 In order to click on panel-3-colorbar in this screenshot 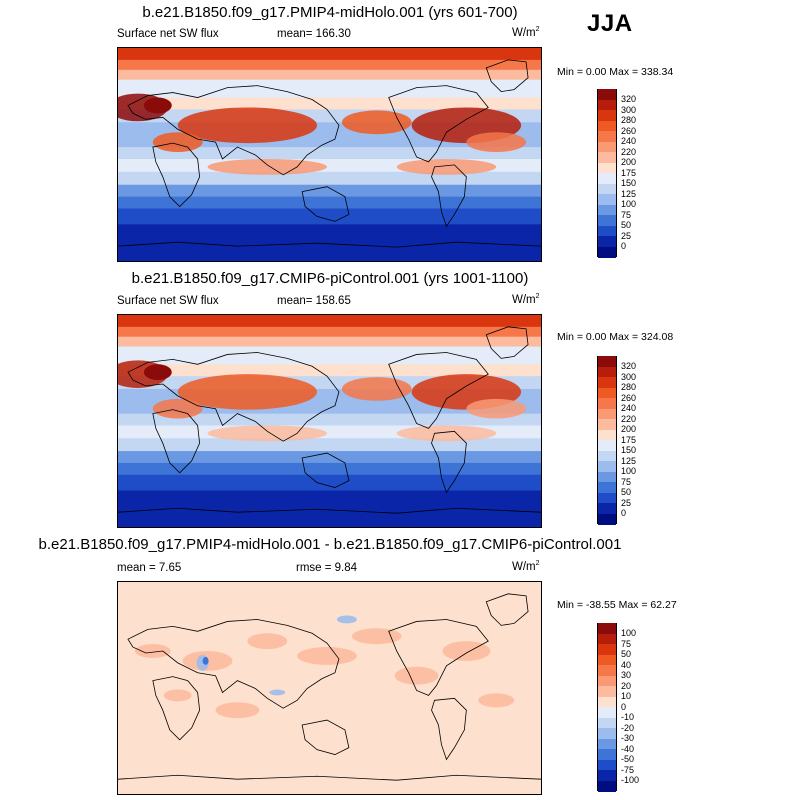, I will do `click(607, 707)`.